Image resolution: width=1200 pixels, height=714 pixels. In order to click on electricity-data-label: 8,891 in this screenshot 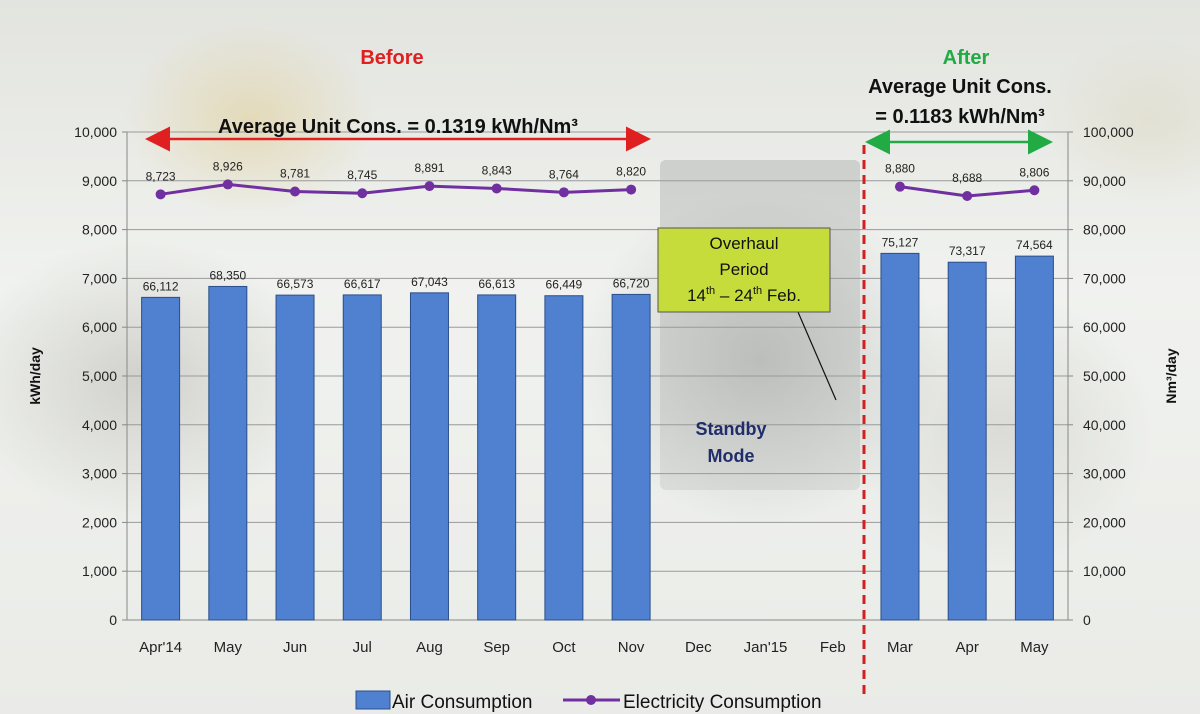, I will do `click(429, 168)`.